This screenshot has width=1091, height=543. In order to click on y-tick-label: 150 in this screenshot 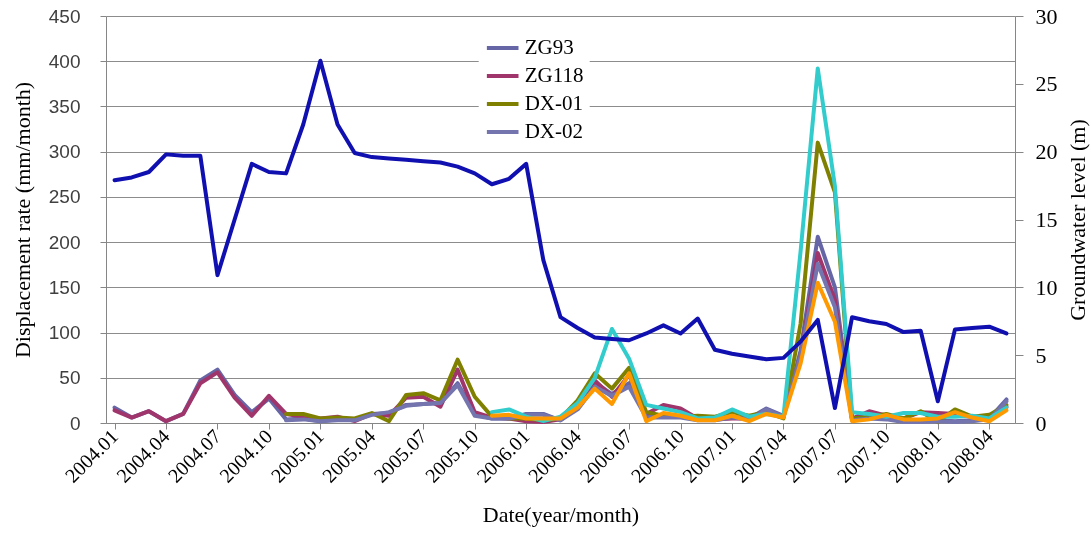, I will do `click(64, 287)`.